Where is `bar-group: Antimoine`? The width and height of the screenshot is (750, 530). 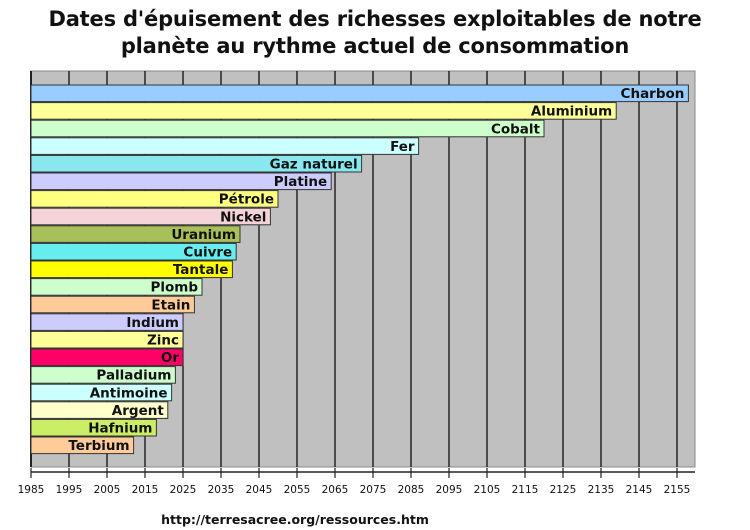 bar-group: Antimoine is located at coordinates (101, 392).